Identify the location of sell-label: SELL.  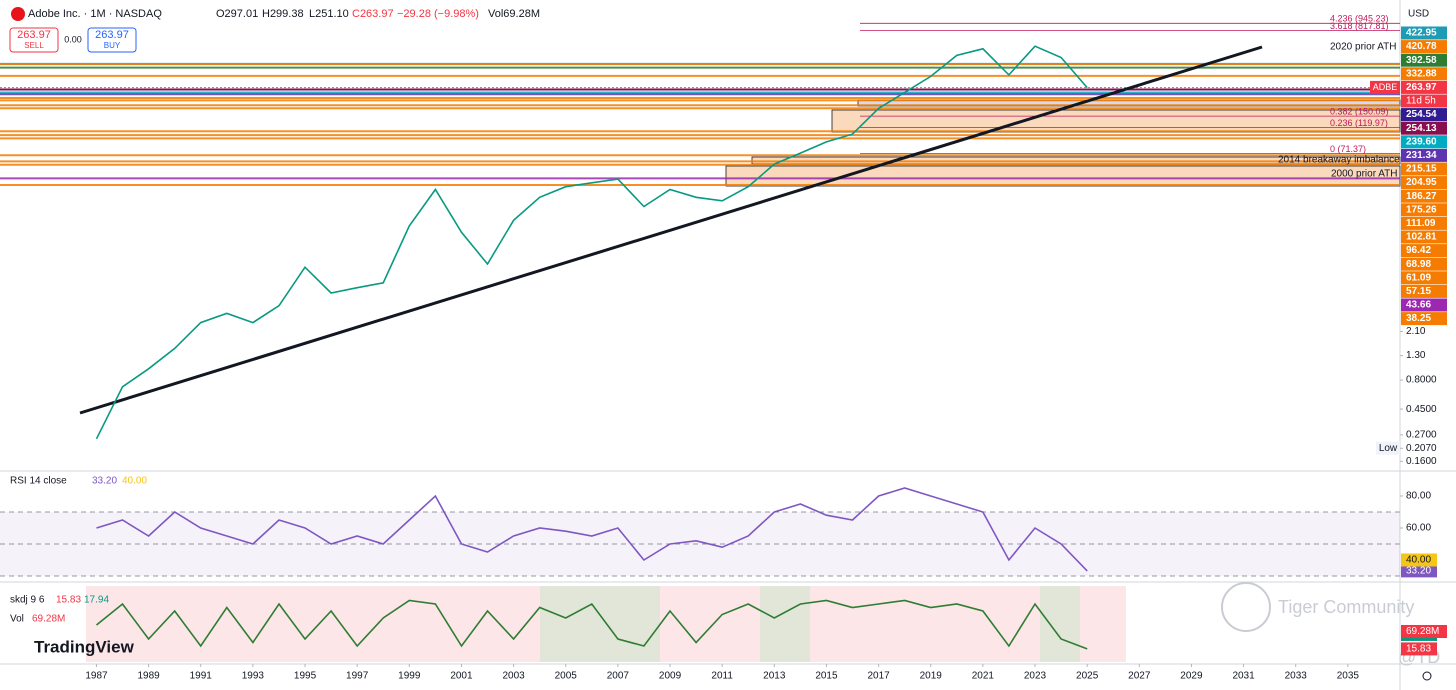
(34, 45).